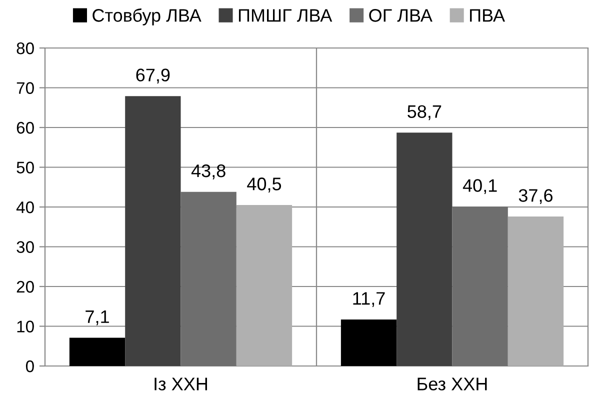 The height and width of the screenshot is (406, 598). I want to click on x-tick-label: Без ХХН, so click(452, 384).